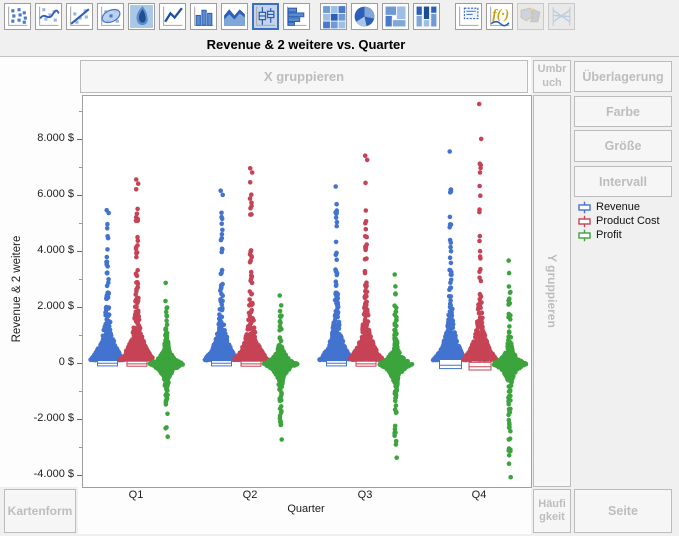 The image size is (679, 536). What do you see at coordinates (17, 16) in the screenshot?
I see `points-icon` at bounding box center [17, 16].